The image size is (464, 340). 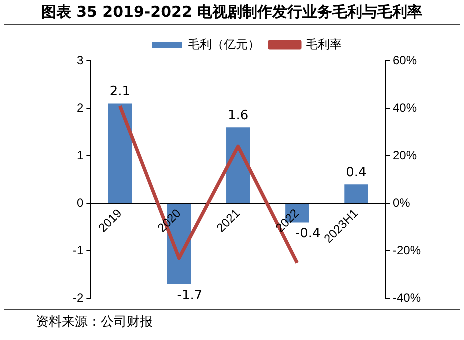 What do you see at coordinates (190, 296) in the screenshot?
I see `data-label: -1.7` at bounding box center [190, 296].